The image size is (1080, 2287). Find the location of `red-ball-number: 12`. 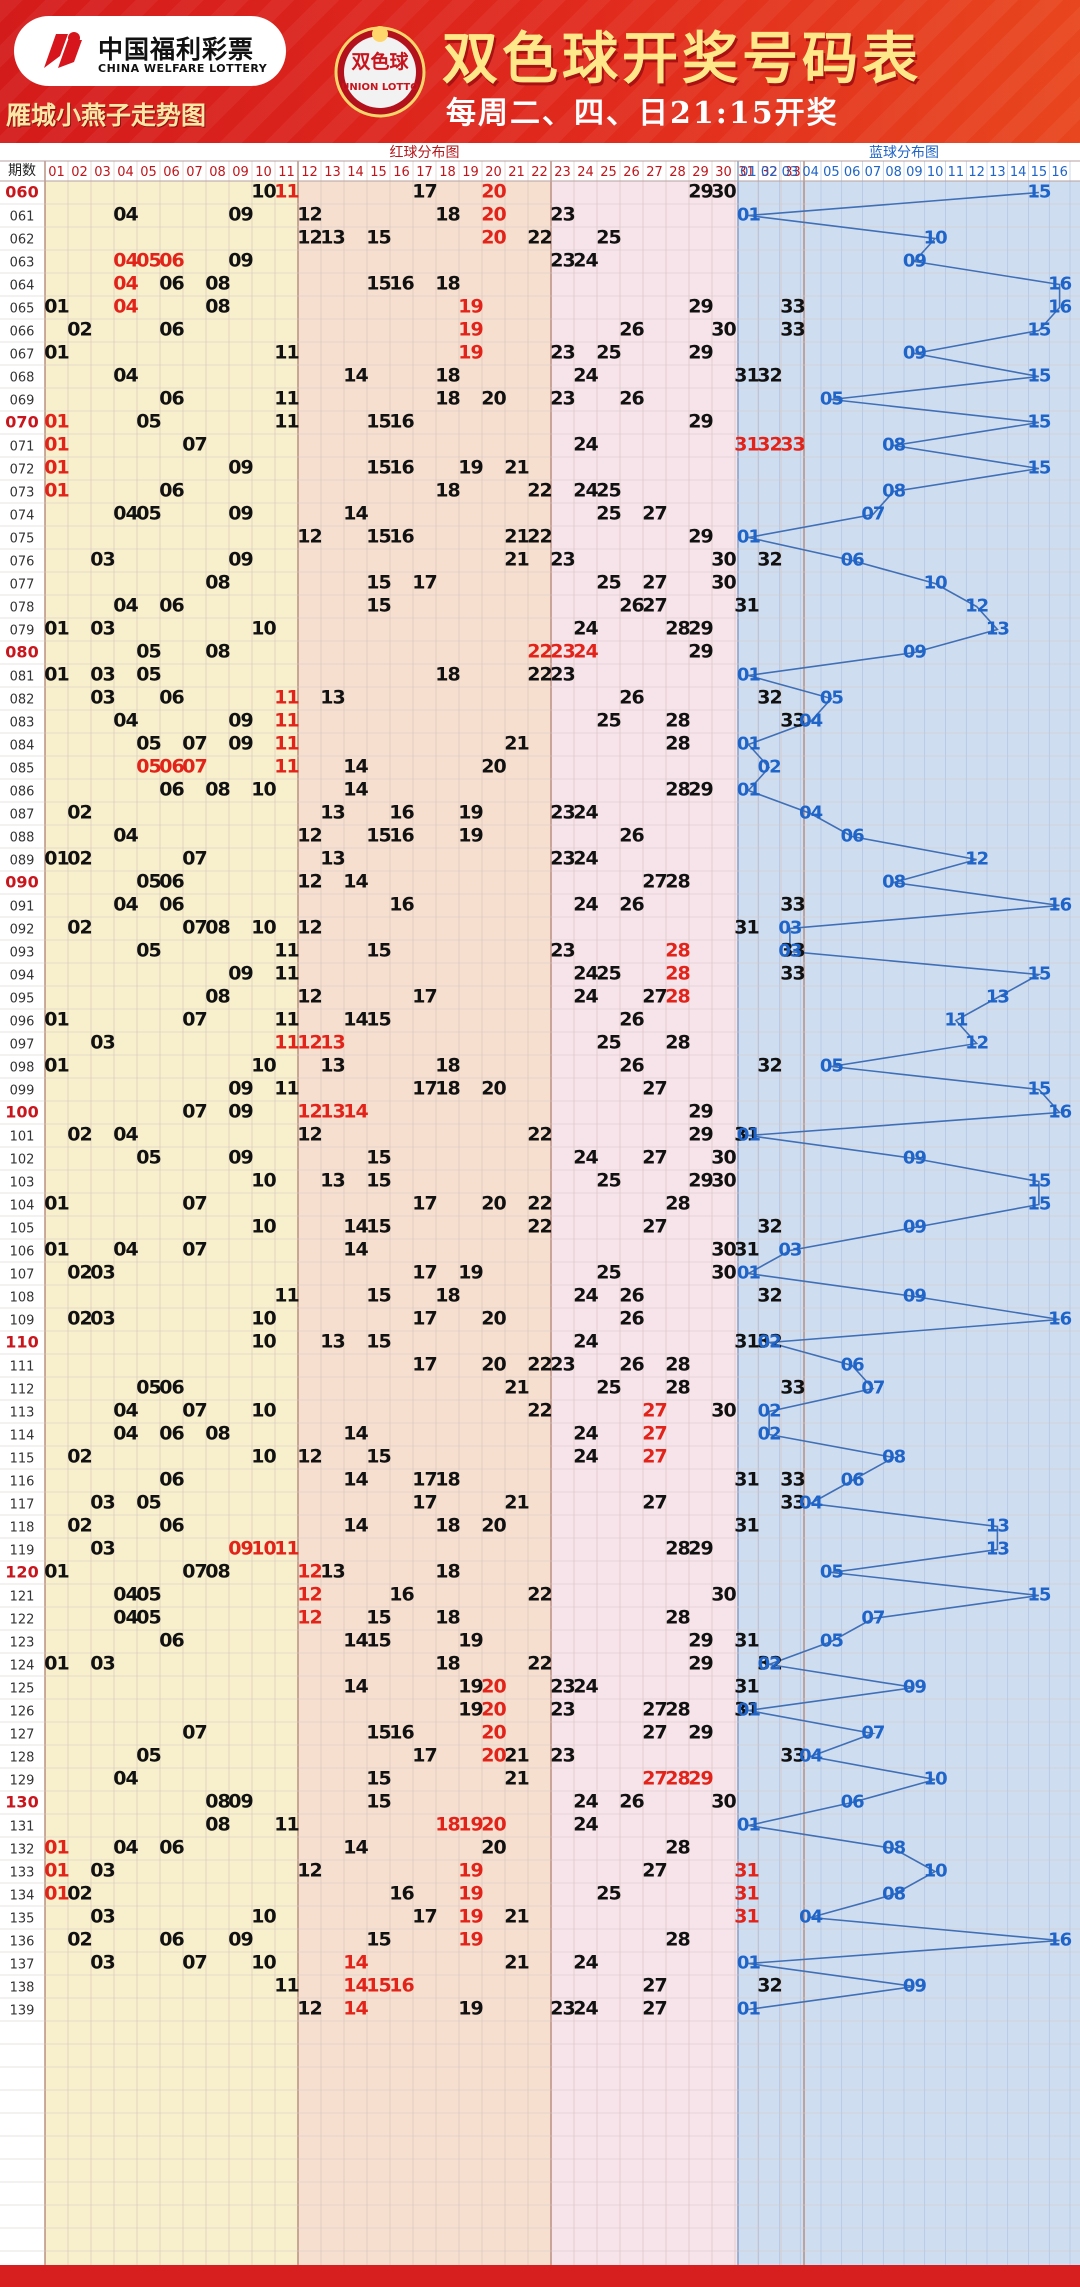

red-ball-number: 12 is located at coordinates (309, 1135).